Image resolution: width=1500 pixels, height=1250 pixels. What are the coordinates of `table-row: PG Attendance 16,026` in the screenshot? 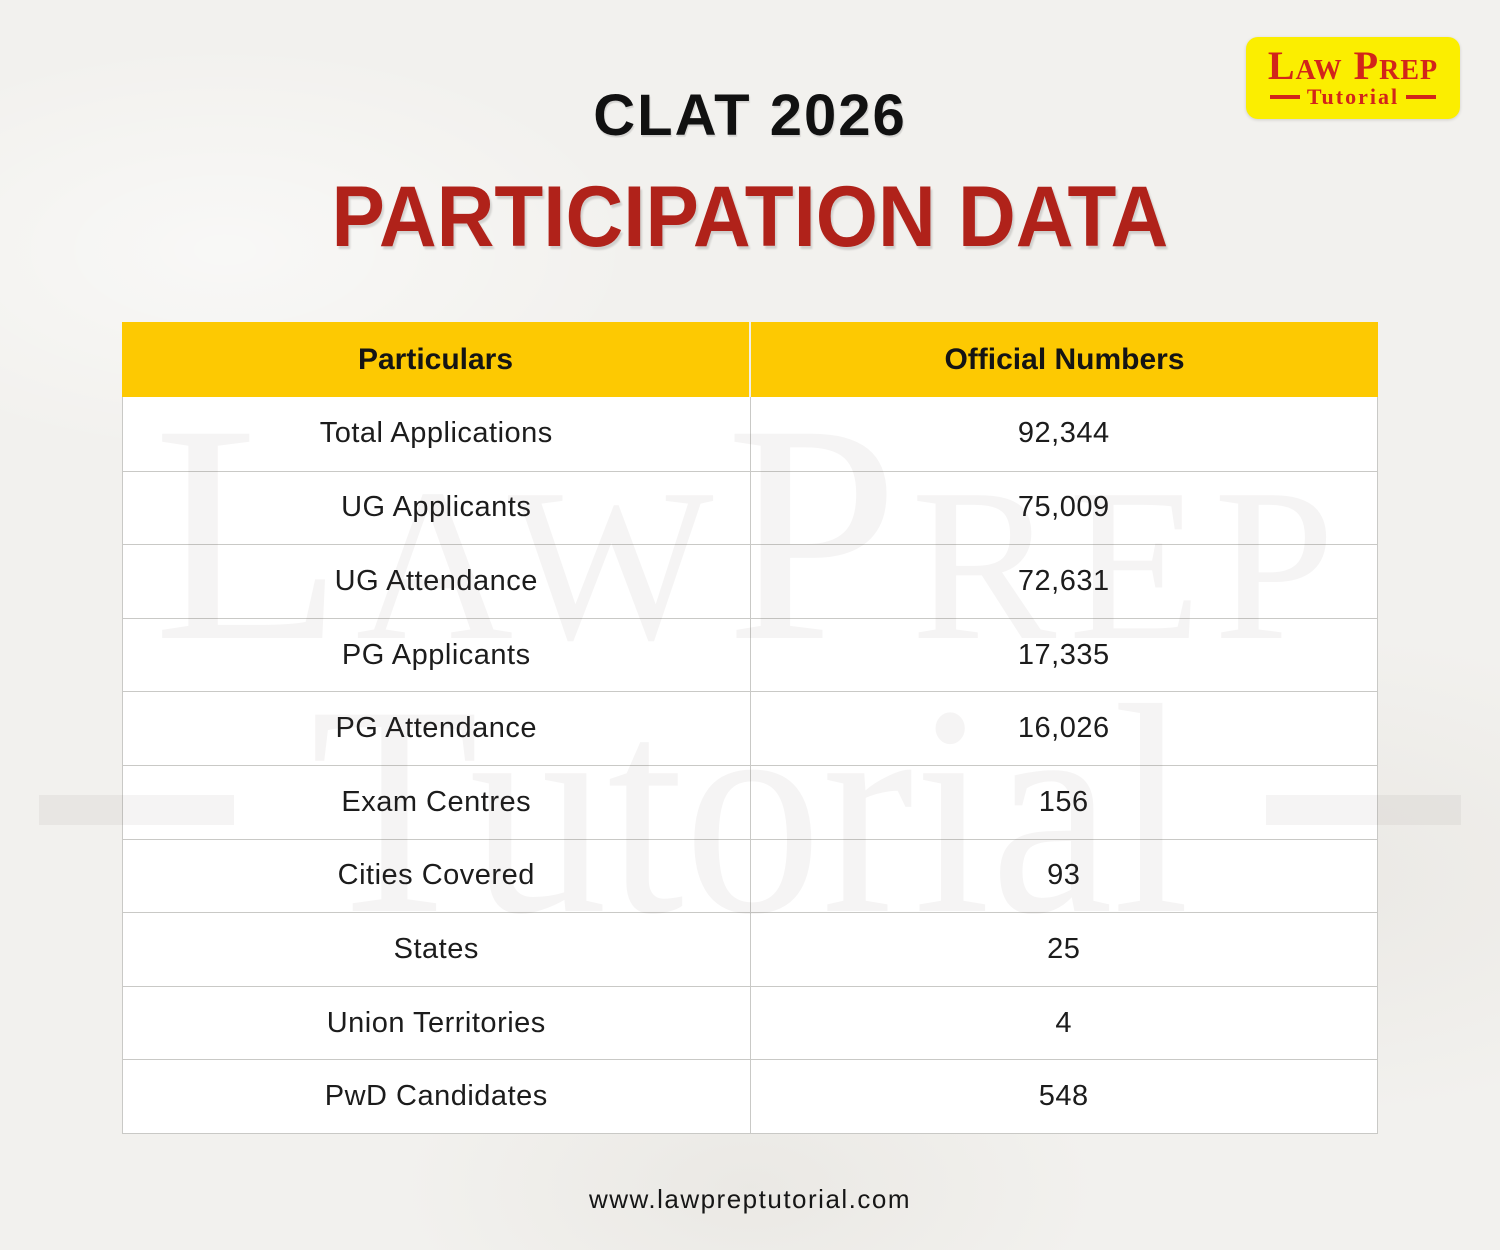 It's located at (750, 728).